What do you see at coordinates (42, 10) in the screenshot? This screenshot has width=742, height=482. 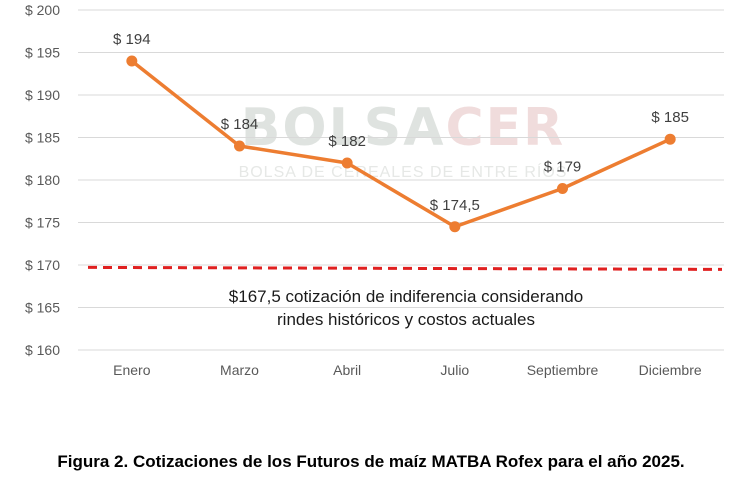 I see `y-tick-label: $ 200` at bounding box center [42, 10].